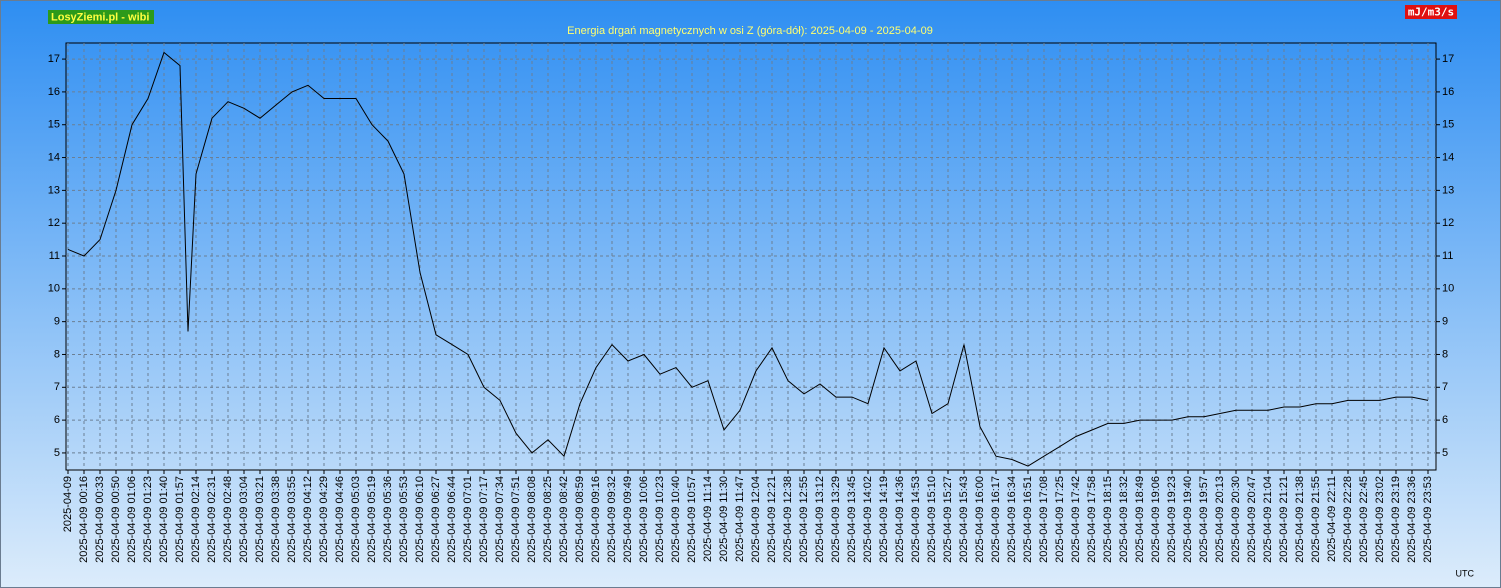 The image size is (1501, 588). What do you see at coordinates (54, 190) in the screenshot?
I see `y-tick-label: 13` at bounding box center [54, 190].